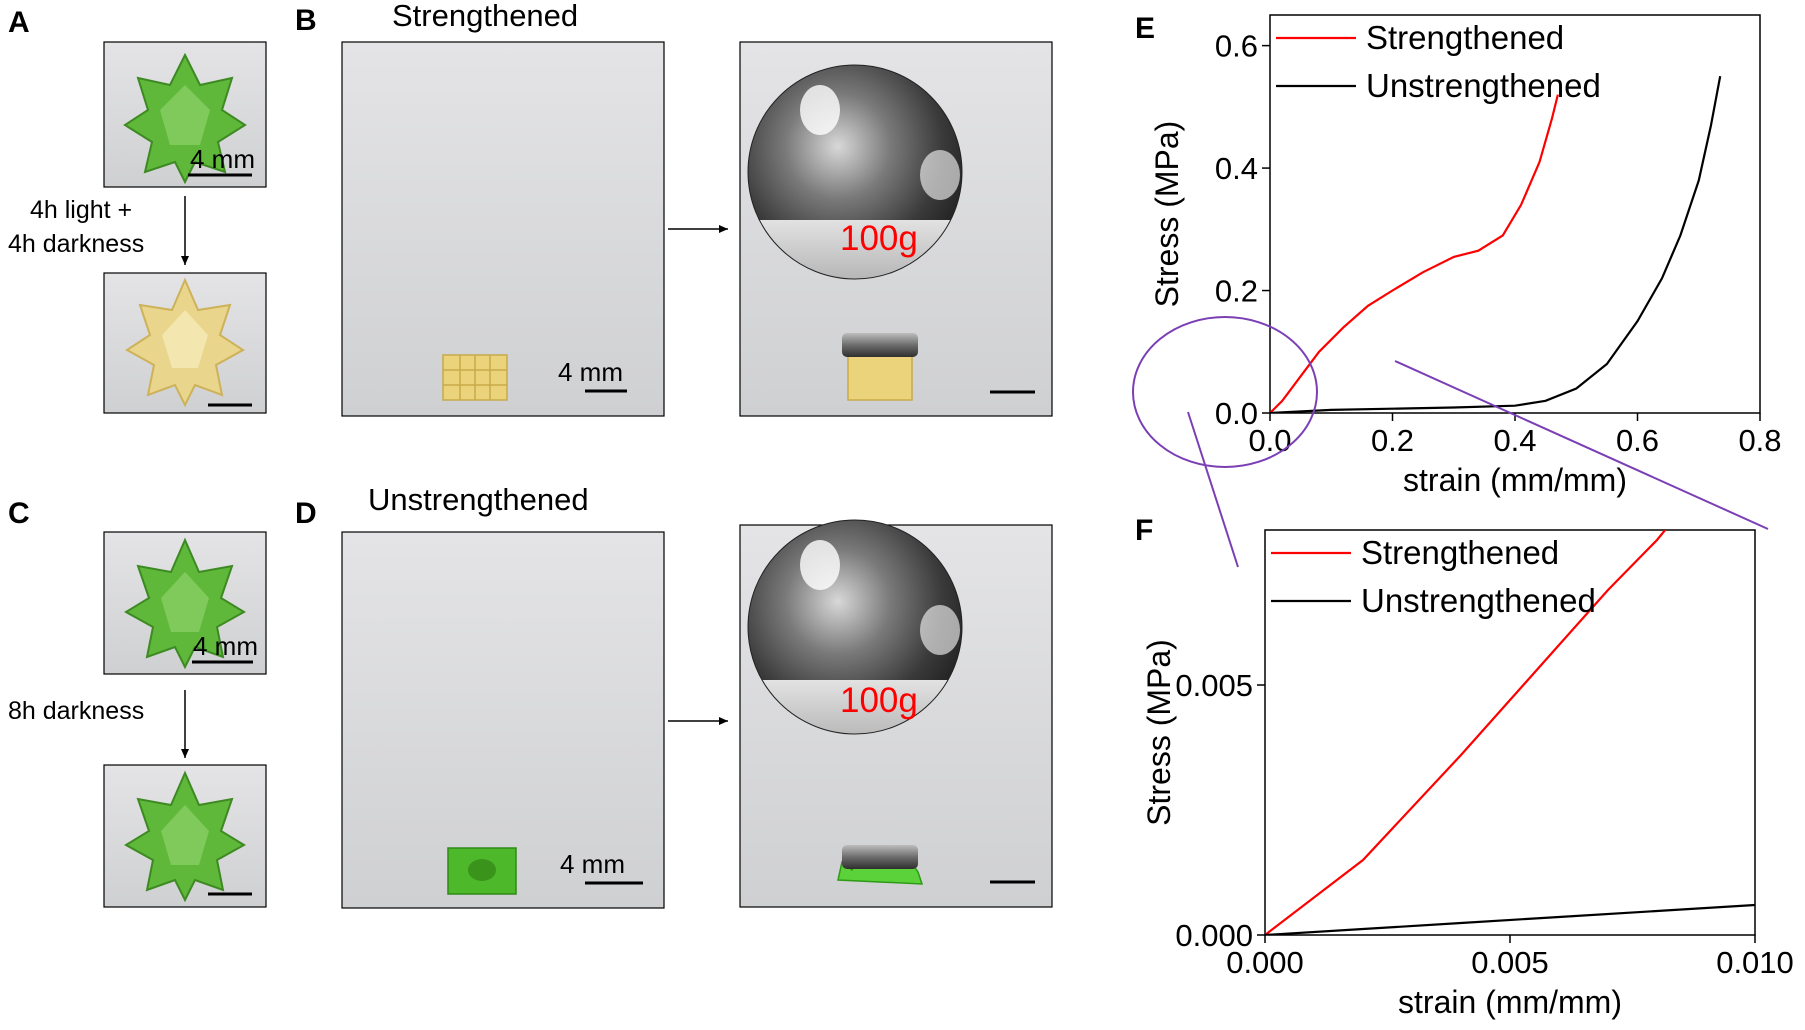 Image resolution: width=1805 pixels, height=1030 pixels. Describe the element at coordinates (1483, 85) in the screenshot. I see `chart-e-legend-label: Unstrengthened` at that location.